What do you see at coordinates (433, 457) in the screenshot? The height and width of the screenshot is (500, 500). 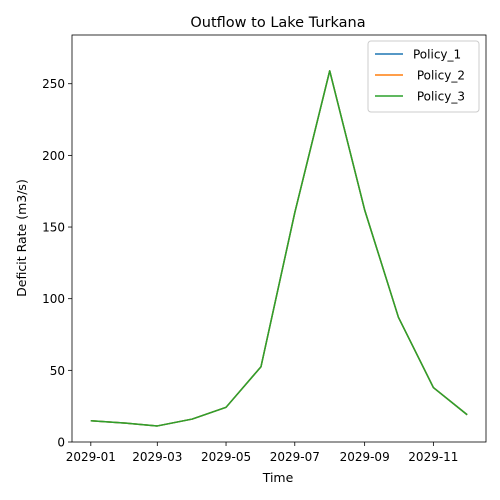 I see `x-tick-label: 2029-11` at bounding box center [433, 457].